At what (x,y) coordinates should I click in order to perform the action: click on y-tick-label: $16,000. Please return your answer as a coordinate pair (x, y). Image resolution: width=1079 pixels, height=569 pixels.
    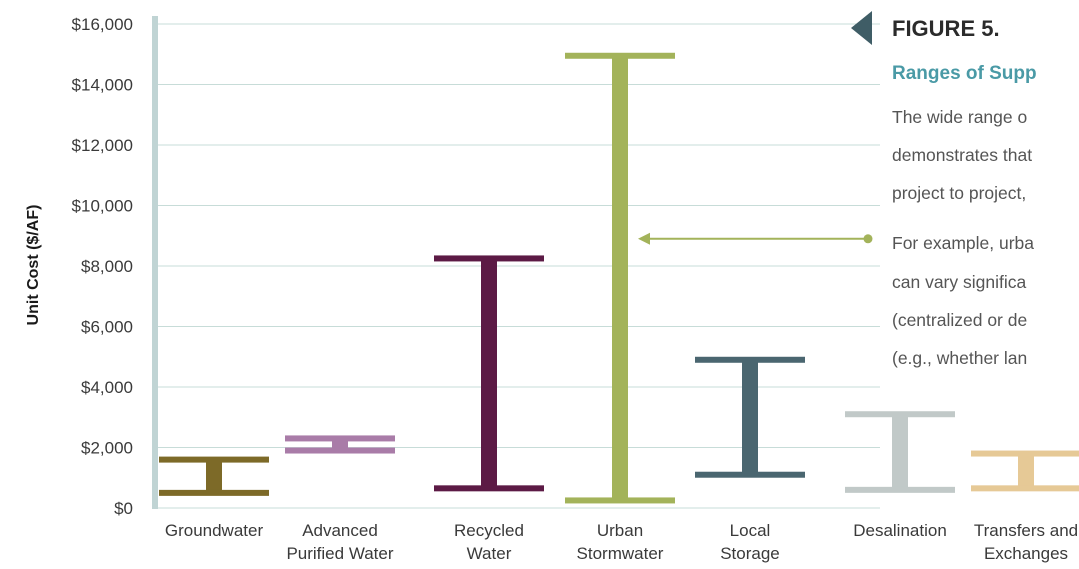
    Looking at the image, I should click on (102, 24).